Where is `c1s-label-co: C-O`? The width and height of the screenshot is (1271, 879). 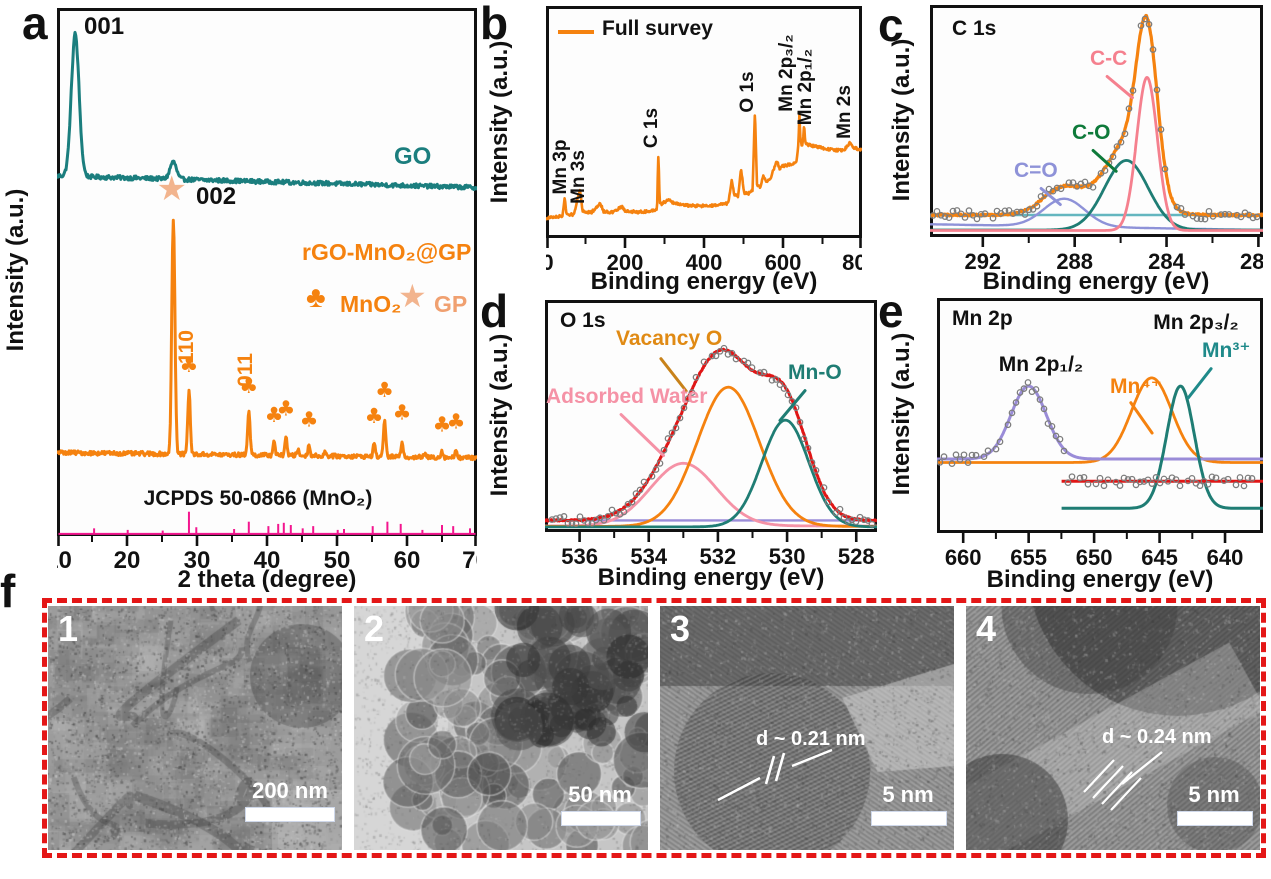
c1s-label-co: C-O is located at coordinates (1091, 132).